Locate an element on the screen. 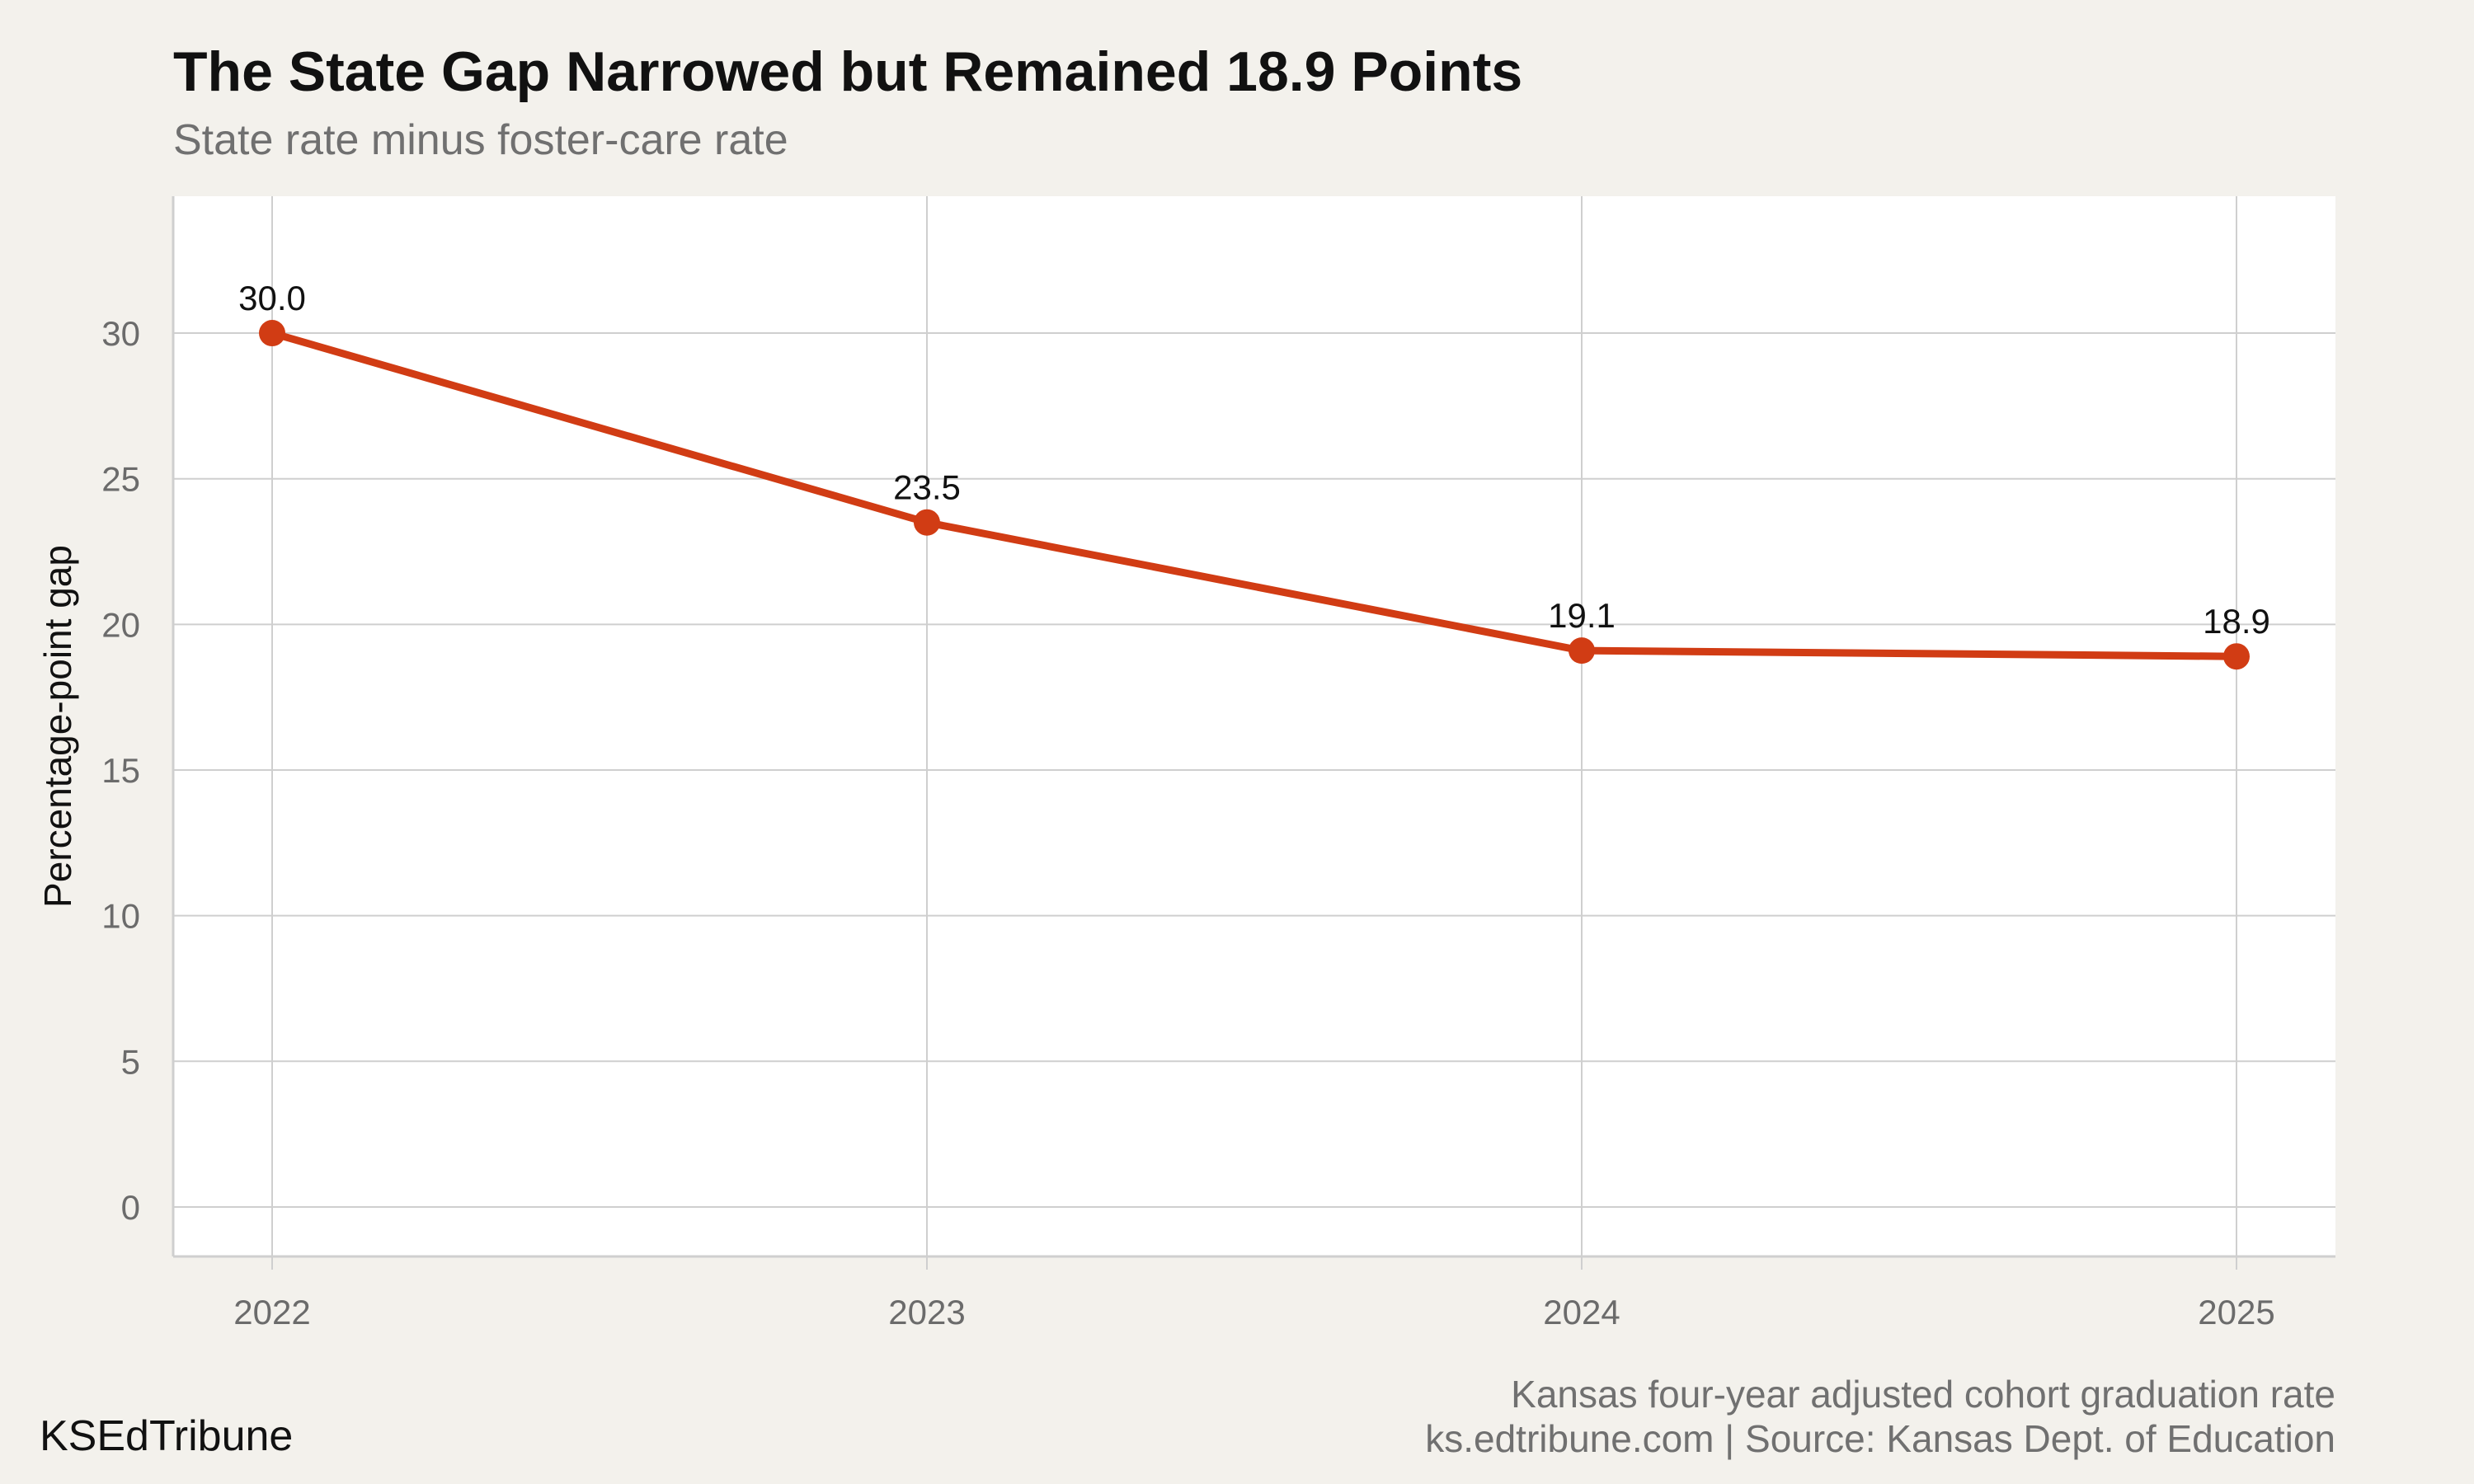 This screenshot has height=1484, width=2474. x-tick-label: 2022 is located at coordinates (271, 1312).